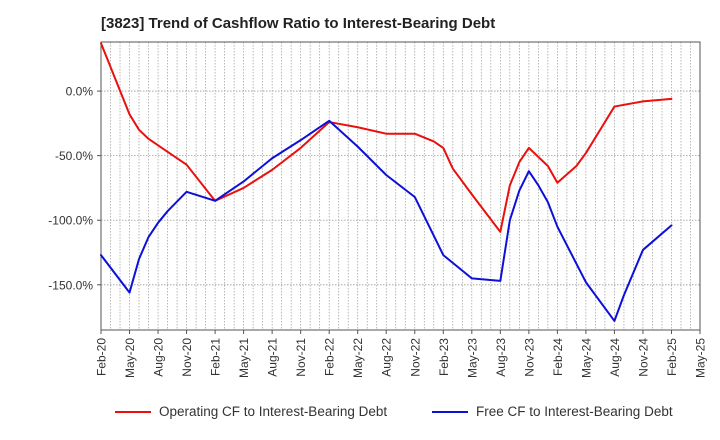 Image resolution: width=720 pixels, height=440 pixels. What do you see at coordinates (216, 357) in the screenshot?
I see `x-tick-label: Feb-21` at bounding box center [216, 357].